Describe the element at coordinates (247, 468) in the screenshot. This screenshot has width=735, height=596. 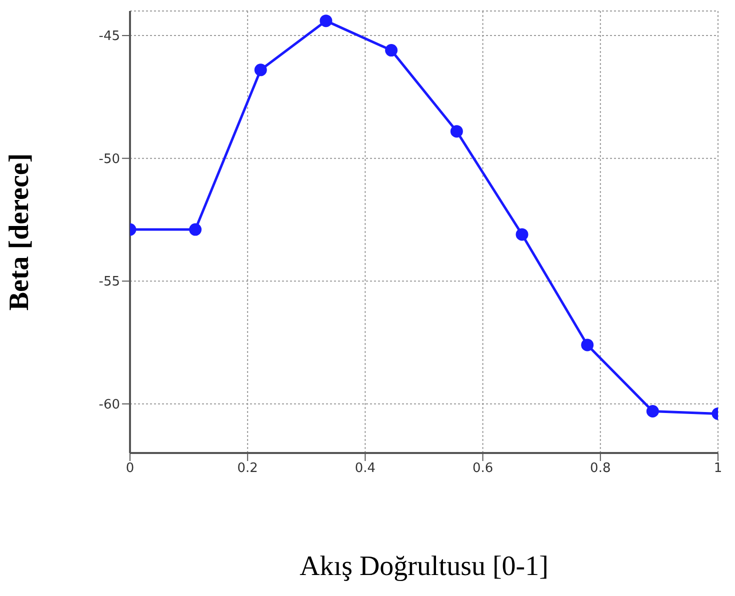
I see `x-tick-label: 0.2` at that location.